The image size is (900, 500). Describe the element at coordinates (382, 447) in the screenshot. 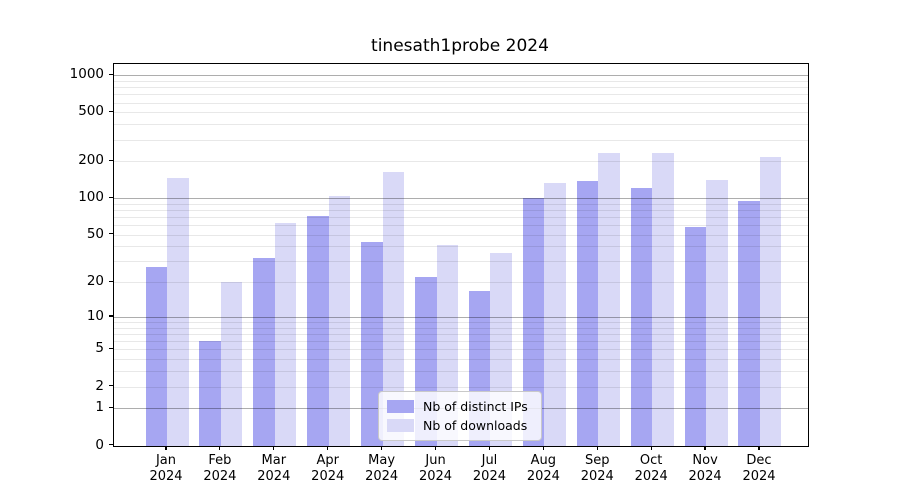

I see `x-tick-mark-may` at that location.